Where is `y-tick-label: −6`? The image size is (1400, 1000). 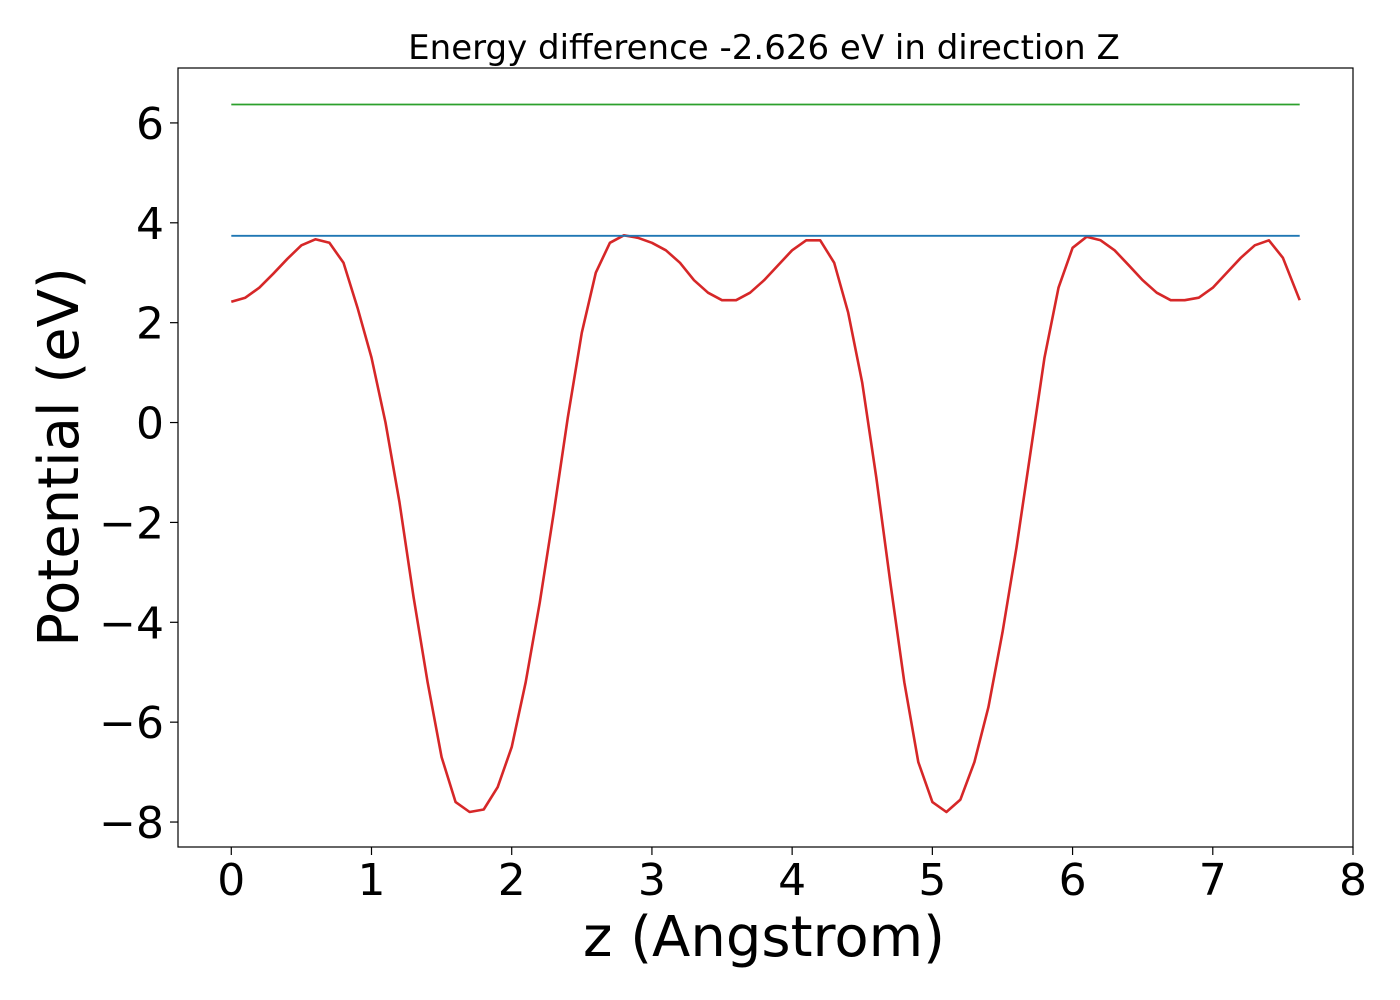
y-tick-label: −6 is located at coordinates (131, 723).